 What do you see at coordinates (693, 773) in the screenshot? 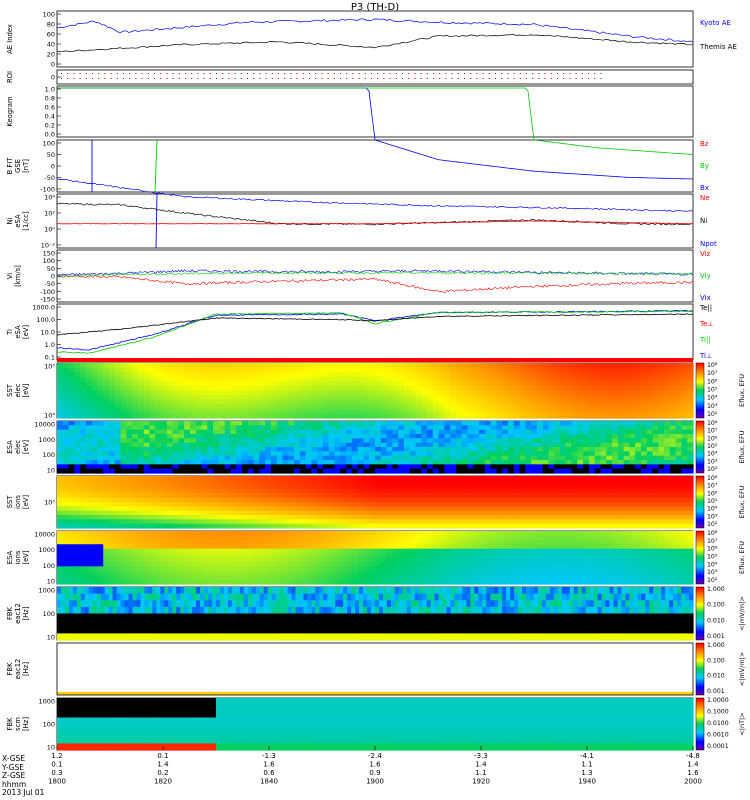
I see `xtick-label-z-gse: 1.6` at bounding box center [693, 773].